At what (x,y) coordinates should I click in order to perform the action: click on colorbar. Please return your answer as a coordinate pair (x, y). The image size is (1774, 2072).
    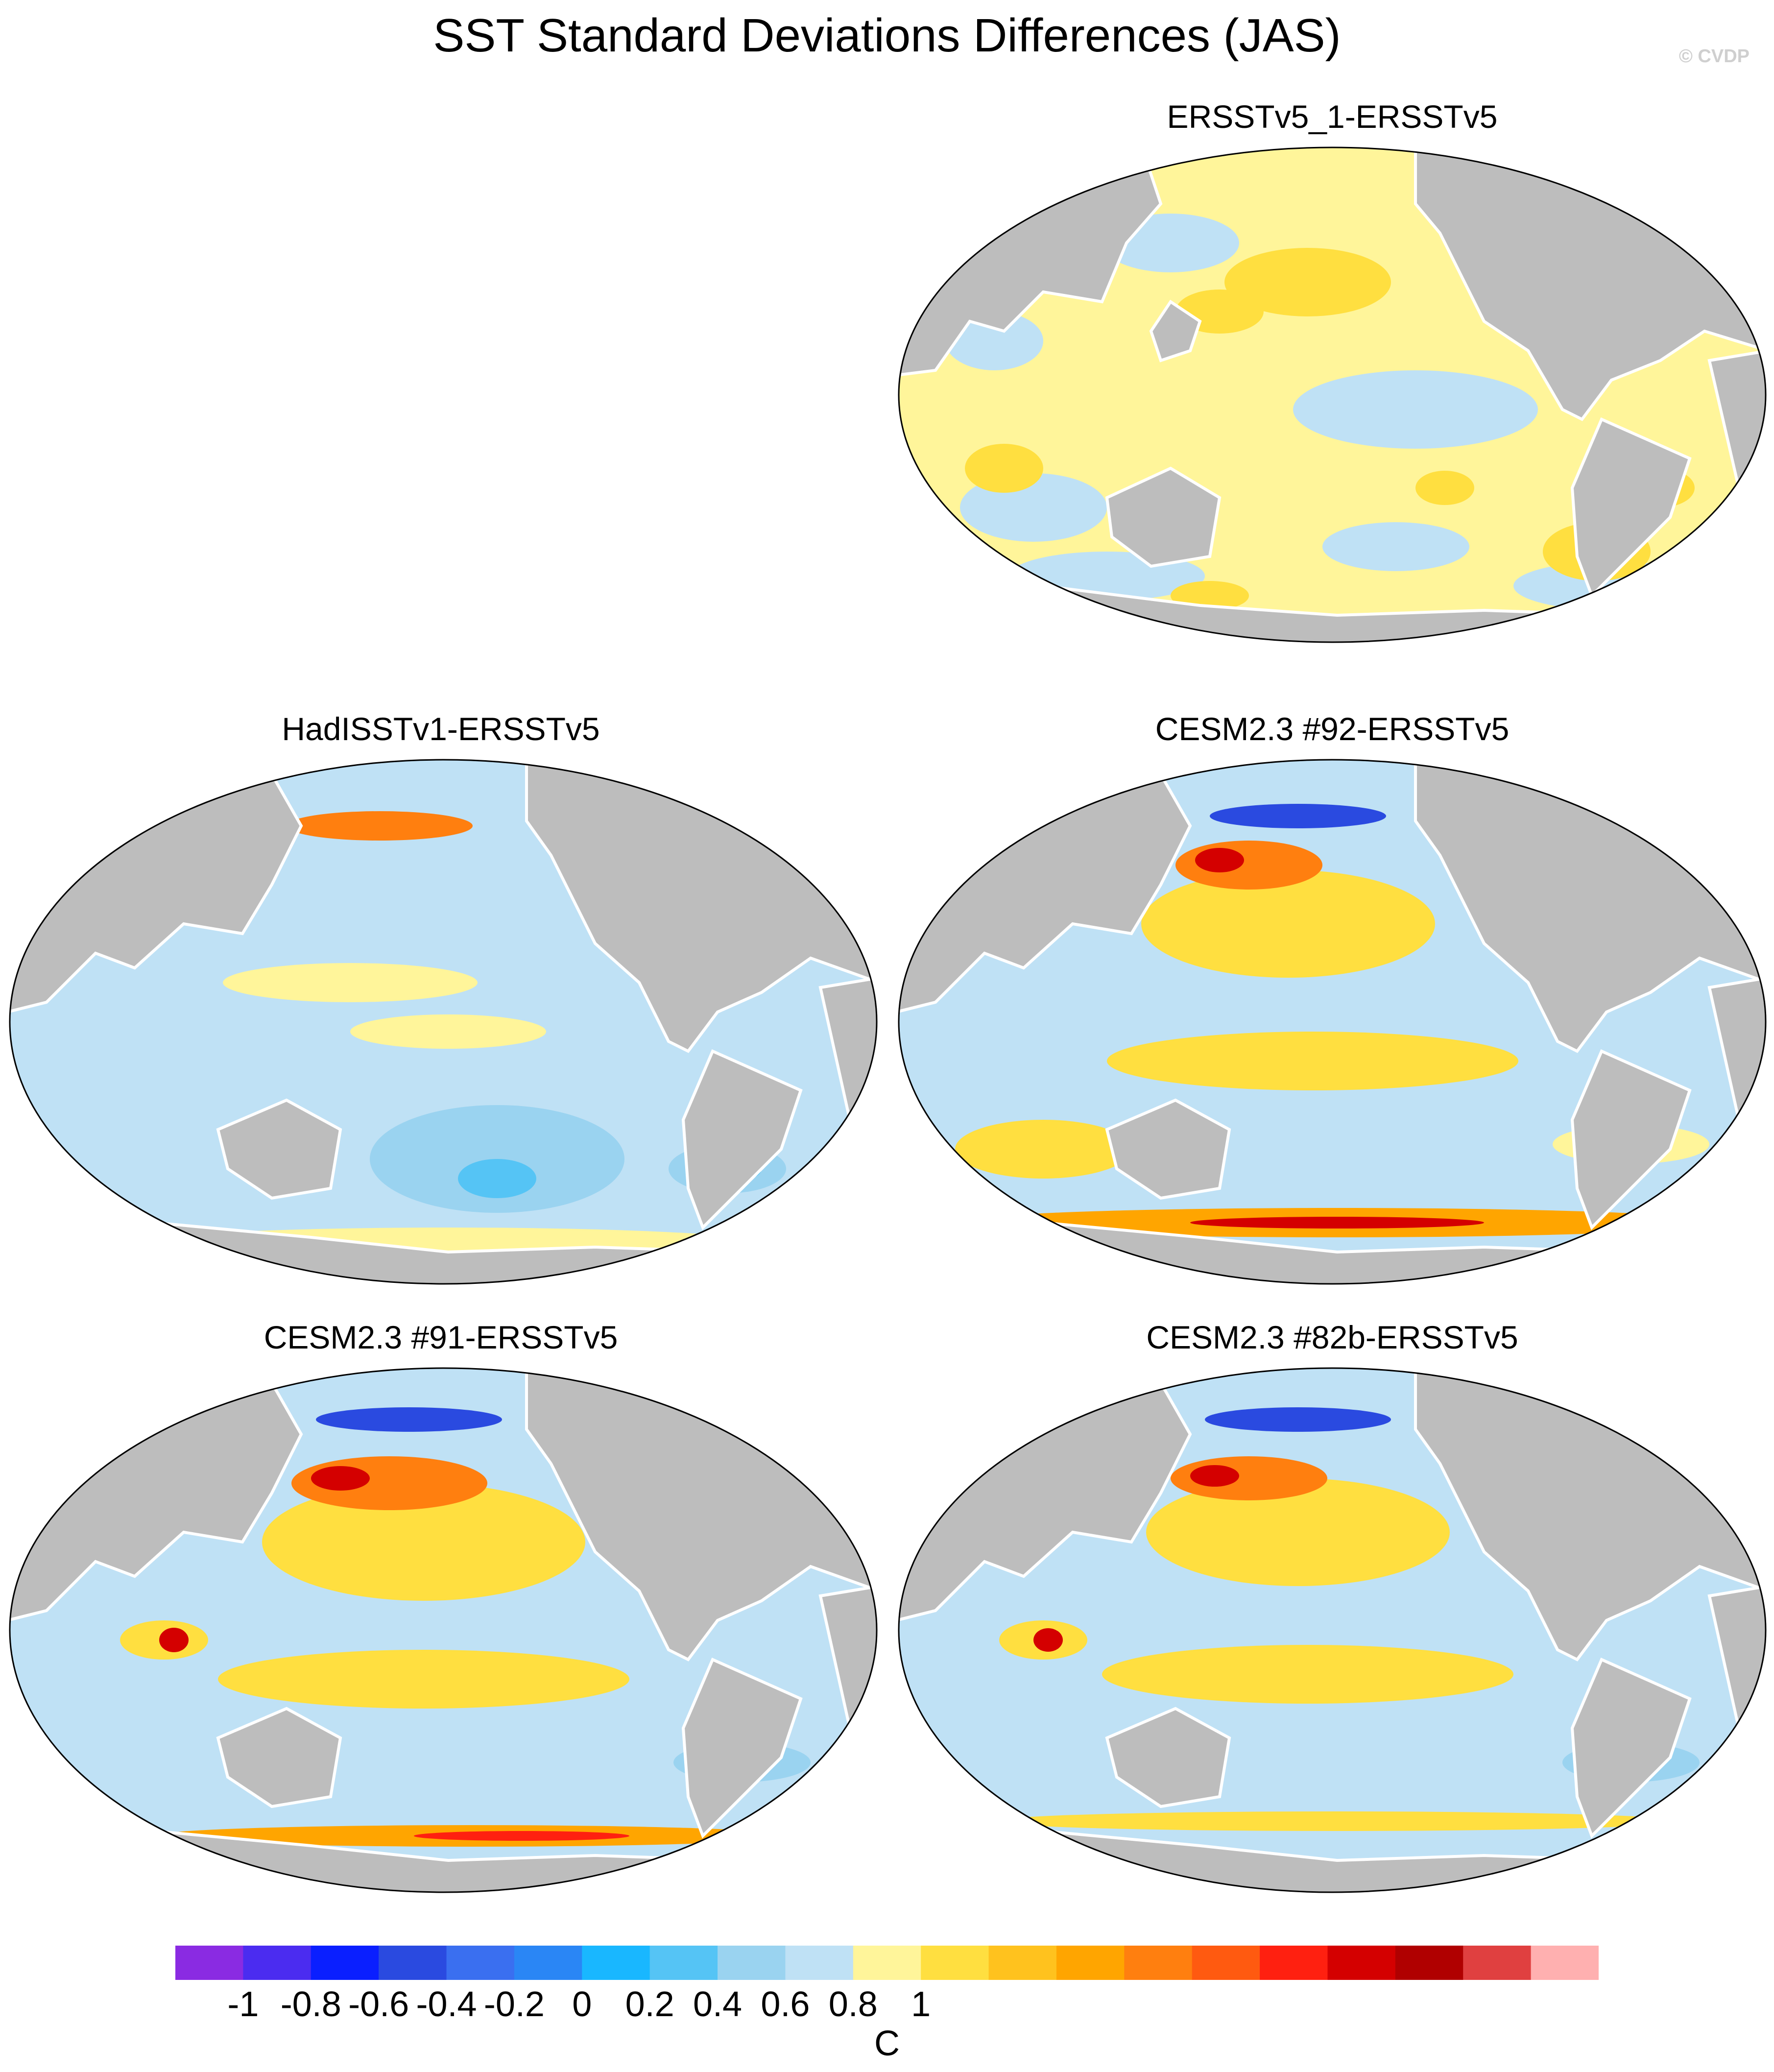
    Looking at the image, I should click on (887, 1963).